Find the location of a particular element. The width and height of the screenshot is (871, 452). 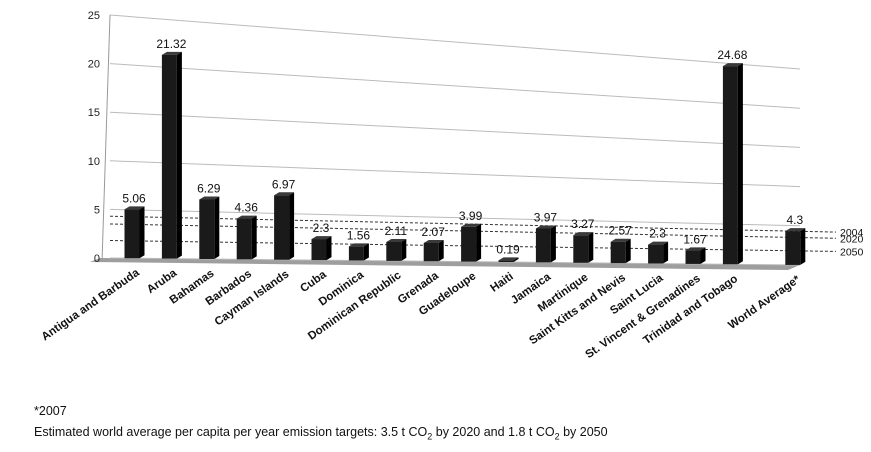

data-label: 24.68 is located at coordinates (732, 55).